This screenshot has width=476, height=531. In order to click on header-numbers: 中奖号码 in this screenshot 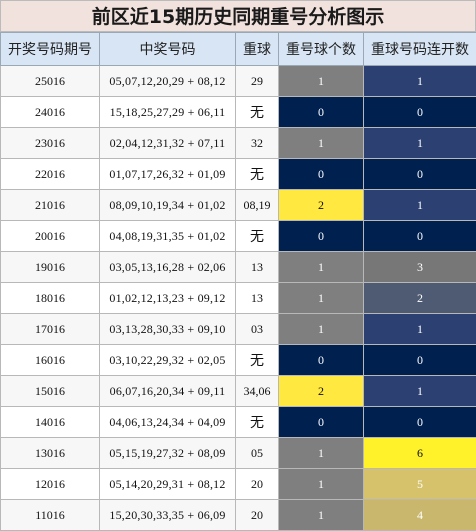, I will do `click(168, 49)`.